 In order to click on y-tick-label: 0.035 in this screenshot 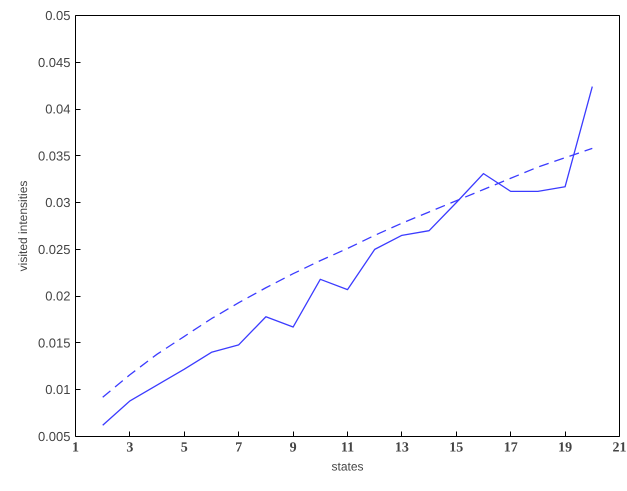, I will do `click(54, 156)`.